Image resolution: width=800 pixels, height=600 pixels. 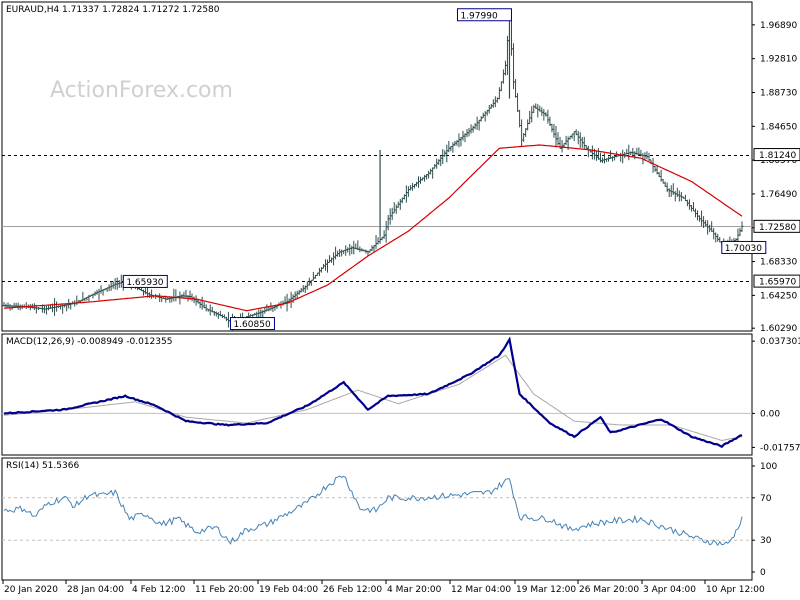 What do you see at coordinates (778, 329) in the screenshot?
I see `y-tick-label: 1.60290` at bounding box center [778, 329].